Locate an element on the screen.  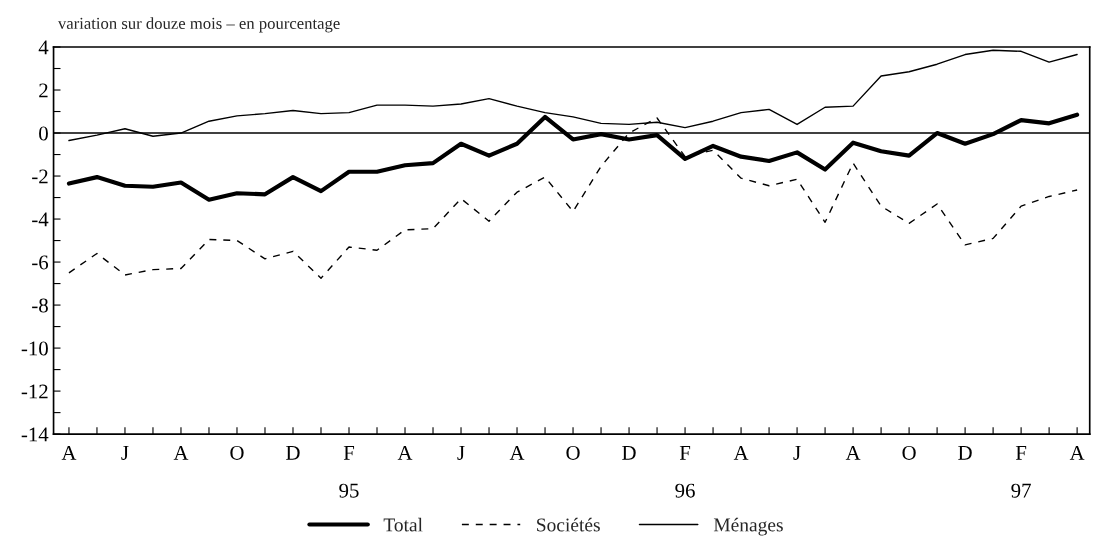
chart-subtitle: variation sur douze mois – en pourcentage is located at coordinates (198, 25).